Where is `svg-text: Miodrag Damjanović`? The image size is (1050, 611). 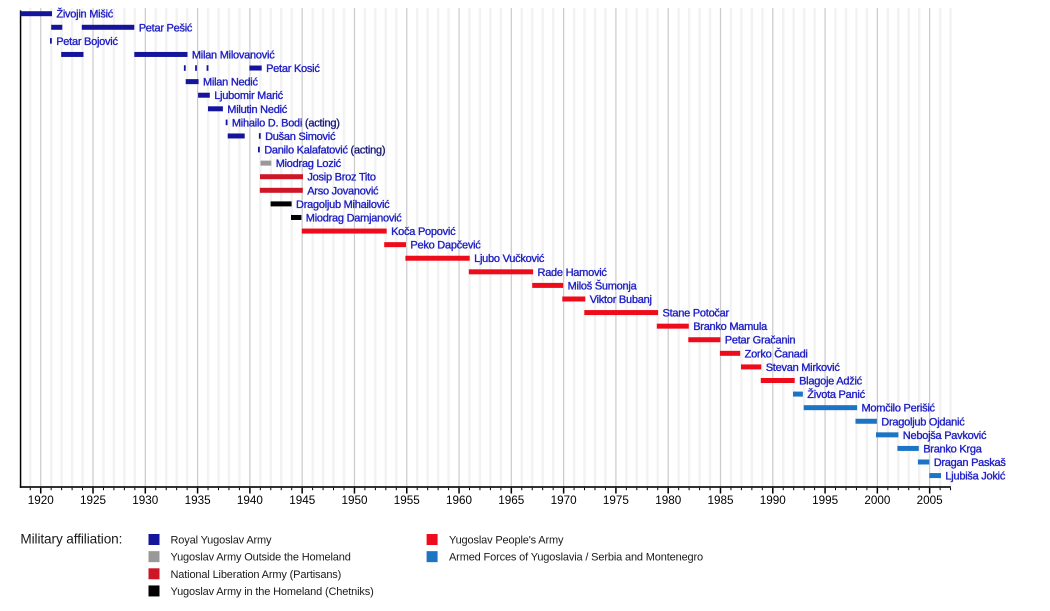
svg-text: Miodrag Damjanović is located at coordinates (354, 218).